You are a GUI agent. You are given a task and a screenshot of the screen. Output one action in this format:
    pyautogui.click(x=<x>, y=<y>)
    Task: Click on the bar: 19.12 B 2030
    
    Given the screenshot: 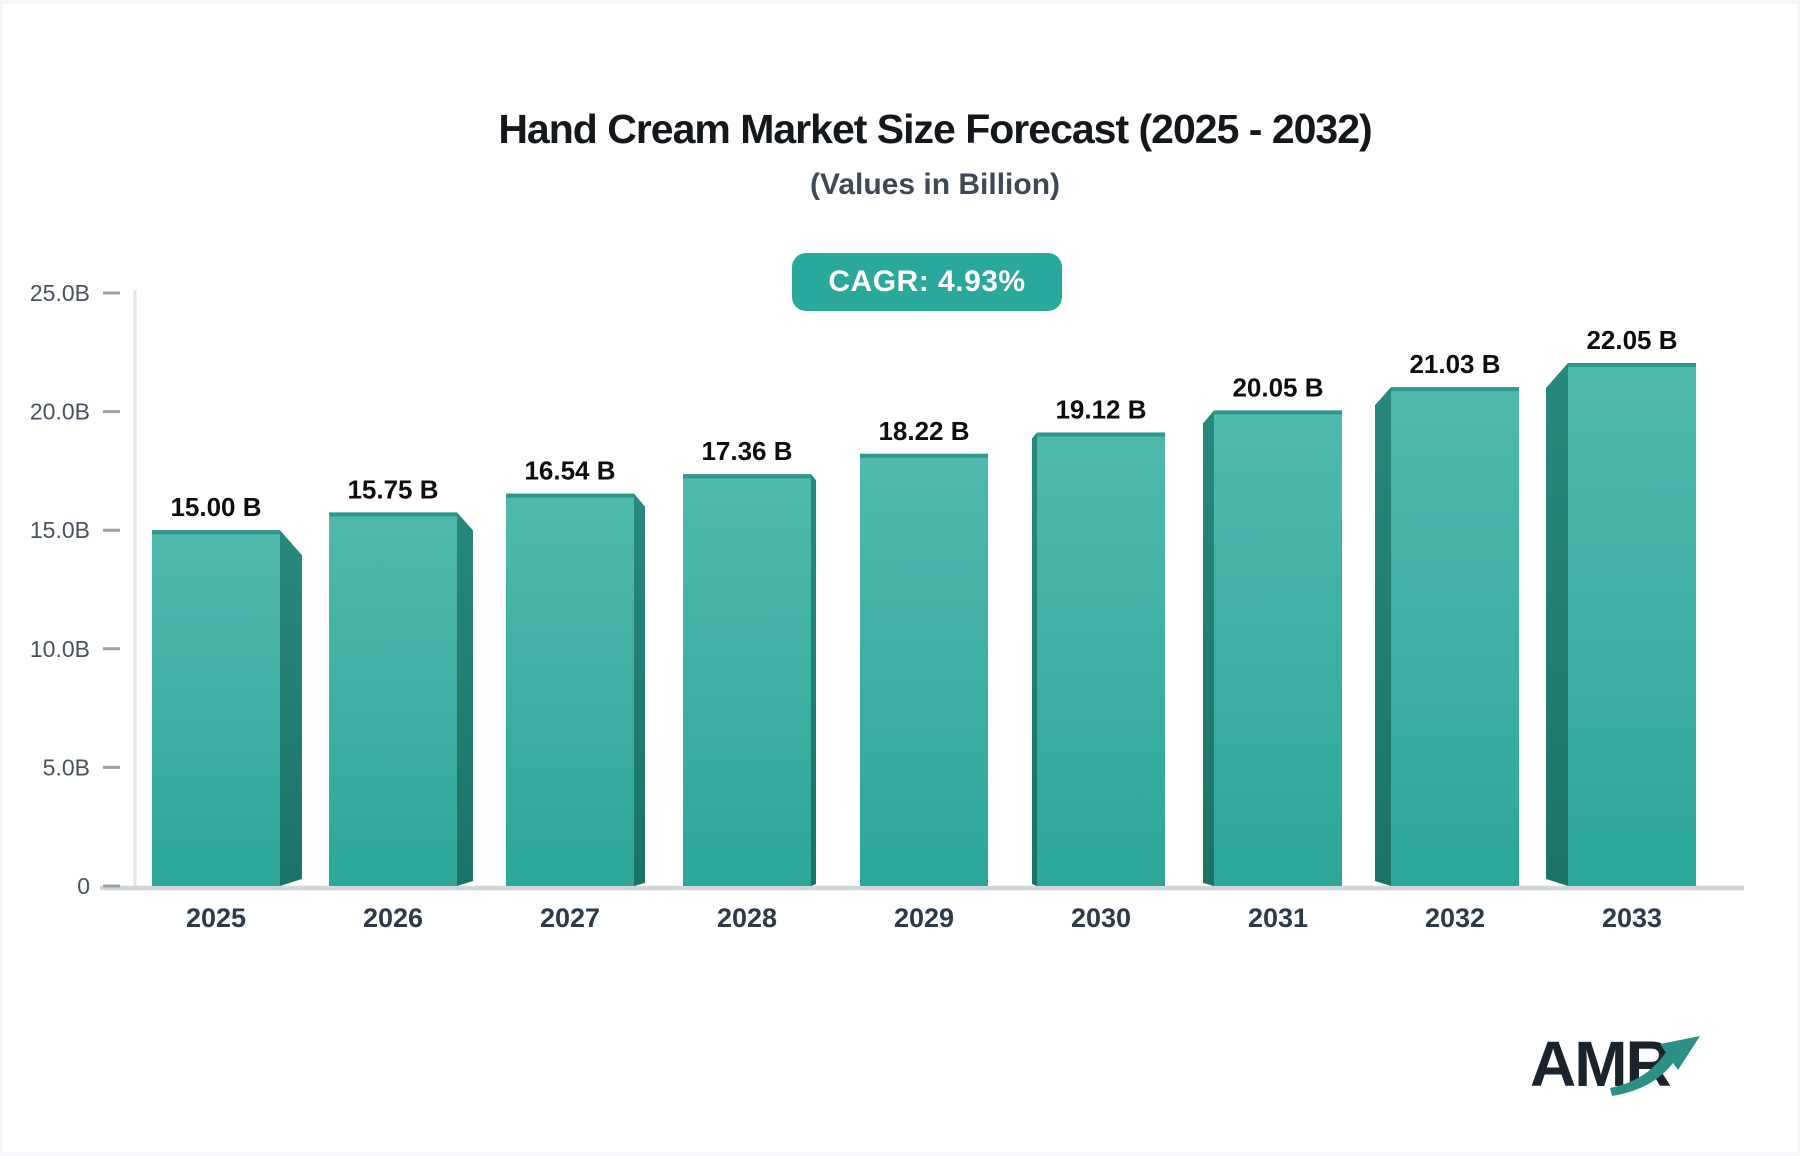 What is the action you would take?
    pyautogui.click(x=1098, y=663)
    